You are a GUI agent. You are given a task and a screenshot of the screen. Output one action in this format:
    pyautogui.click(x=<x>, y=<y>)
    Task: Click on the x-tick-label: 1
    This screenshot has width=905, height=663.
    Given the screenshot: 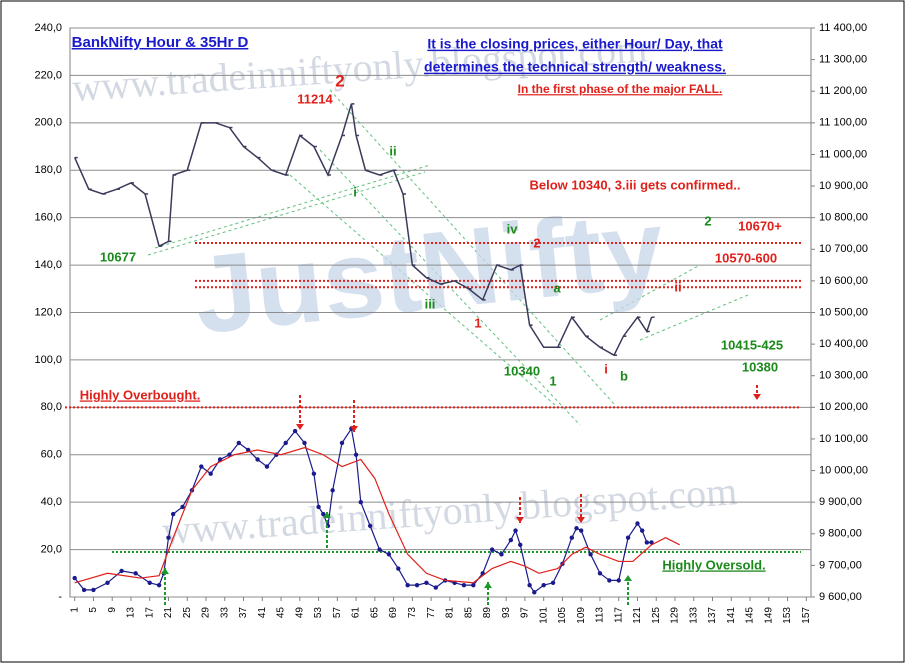 What is the action you would take?
    pyautogui.click(x=74, y=610)
    